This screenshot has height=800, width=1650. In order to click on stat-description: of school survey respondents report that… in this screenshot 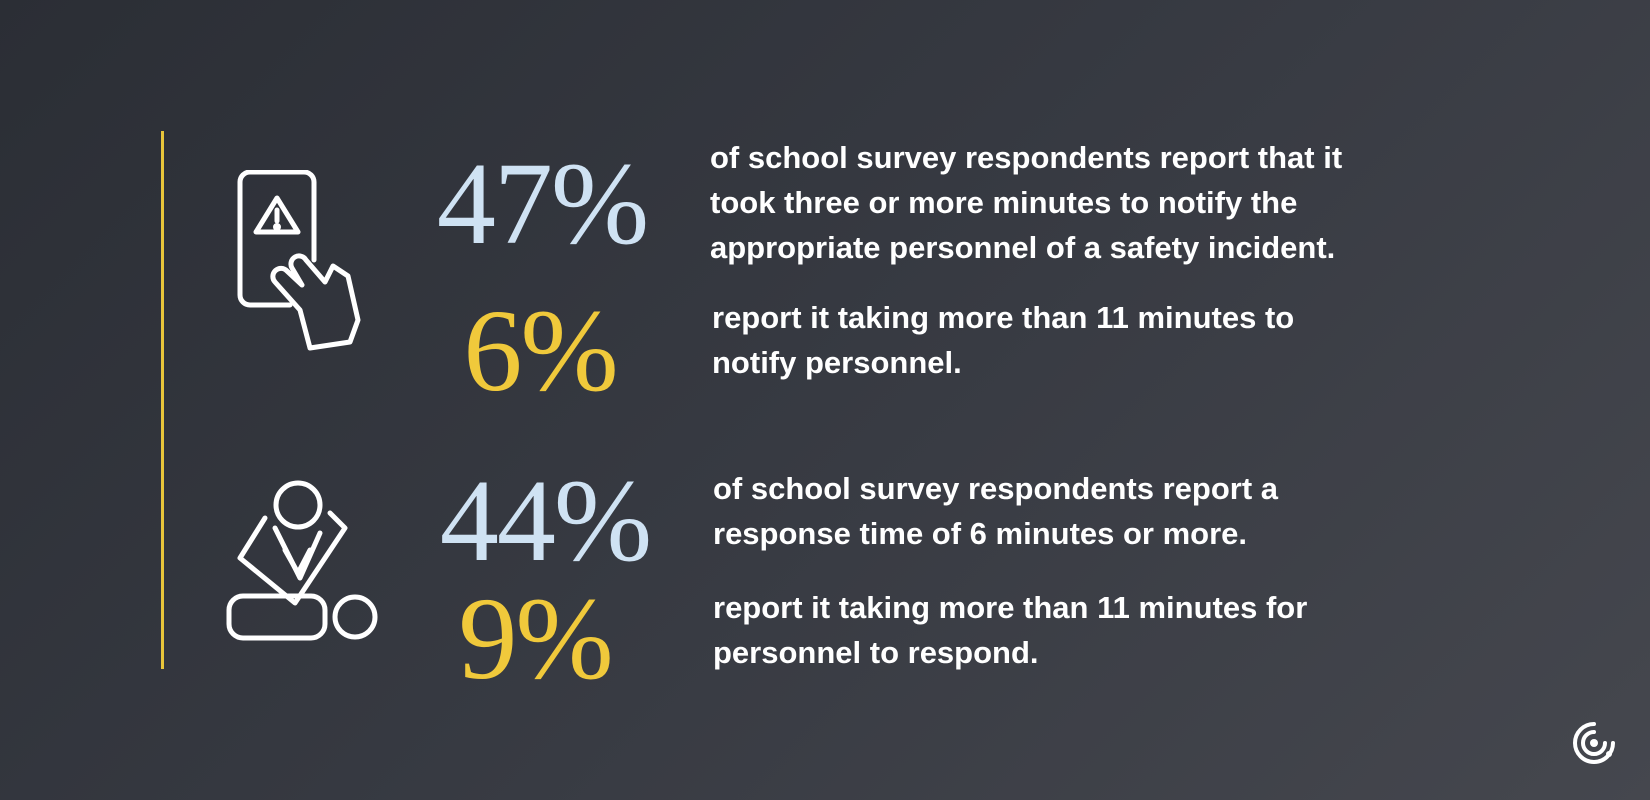, I will do `click(1026, 202)`.